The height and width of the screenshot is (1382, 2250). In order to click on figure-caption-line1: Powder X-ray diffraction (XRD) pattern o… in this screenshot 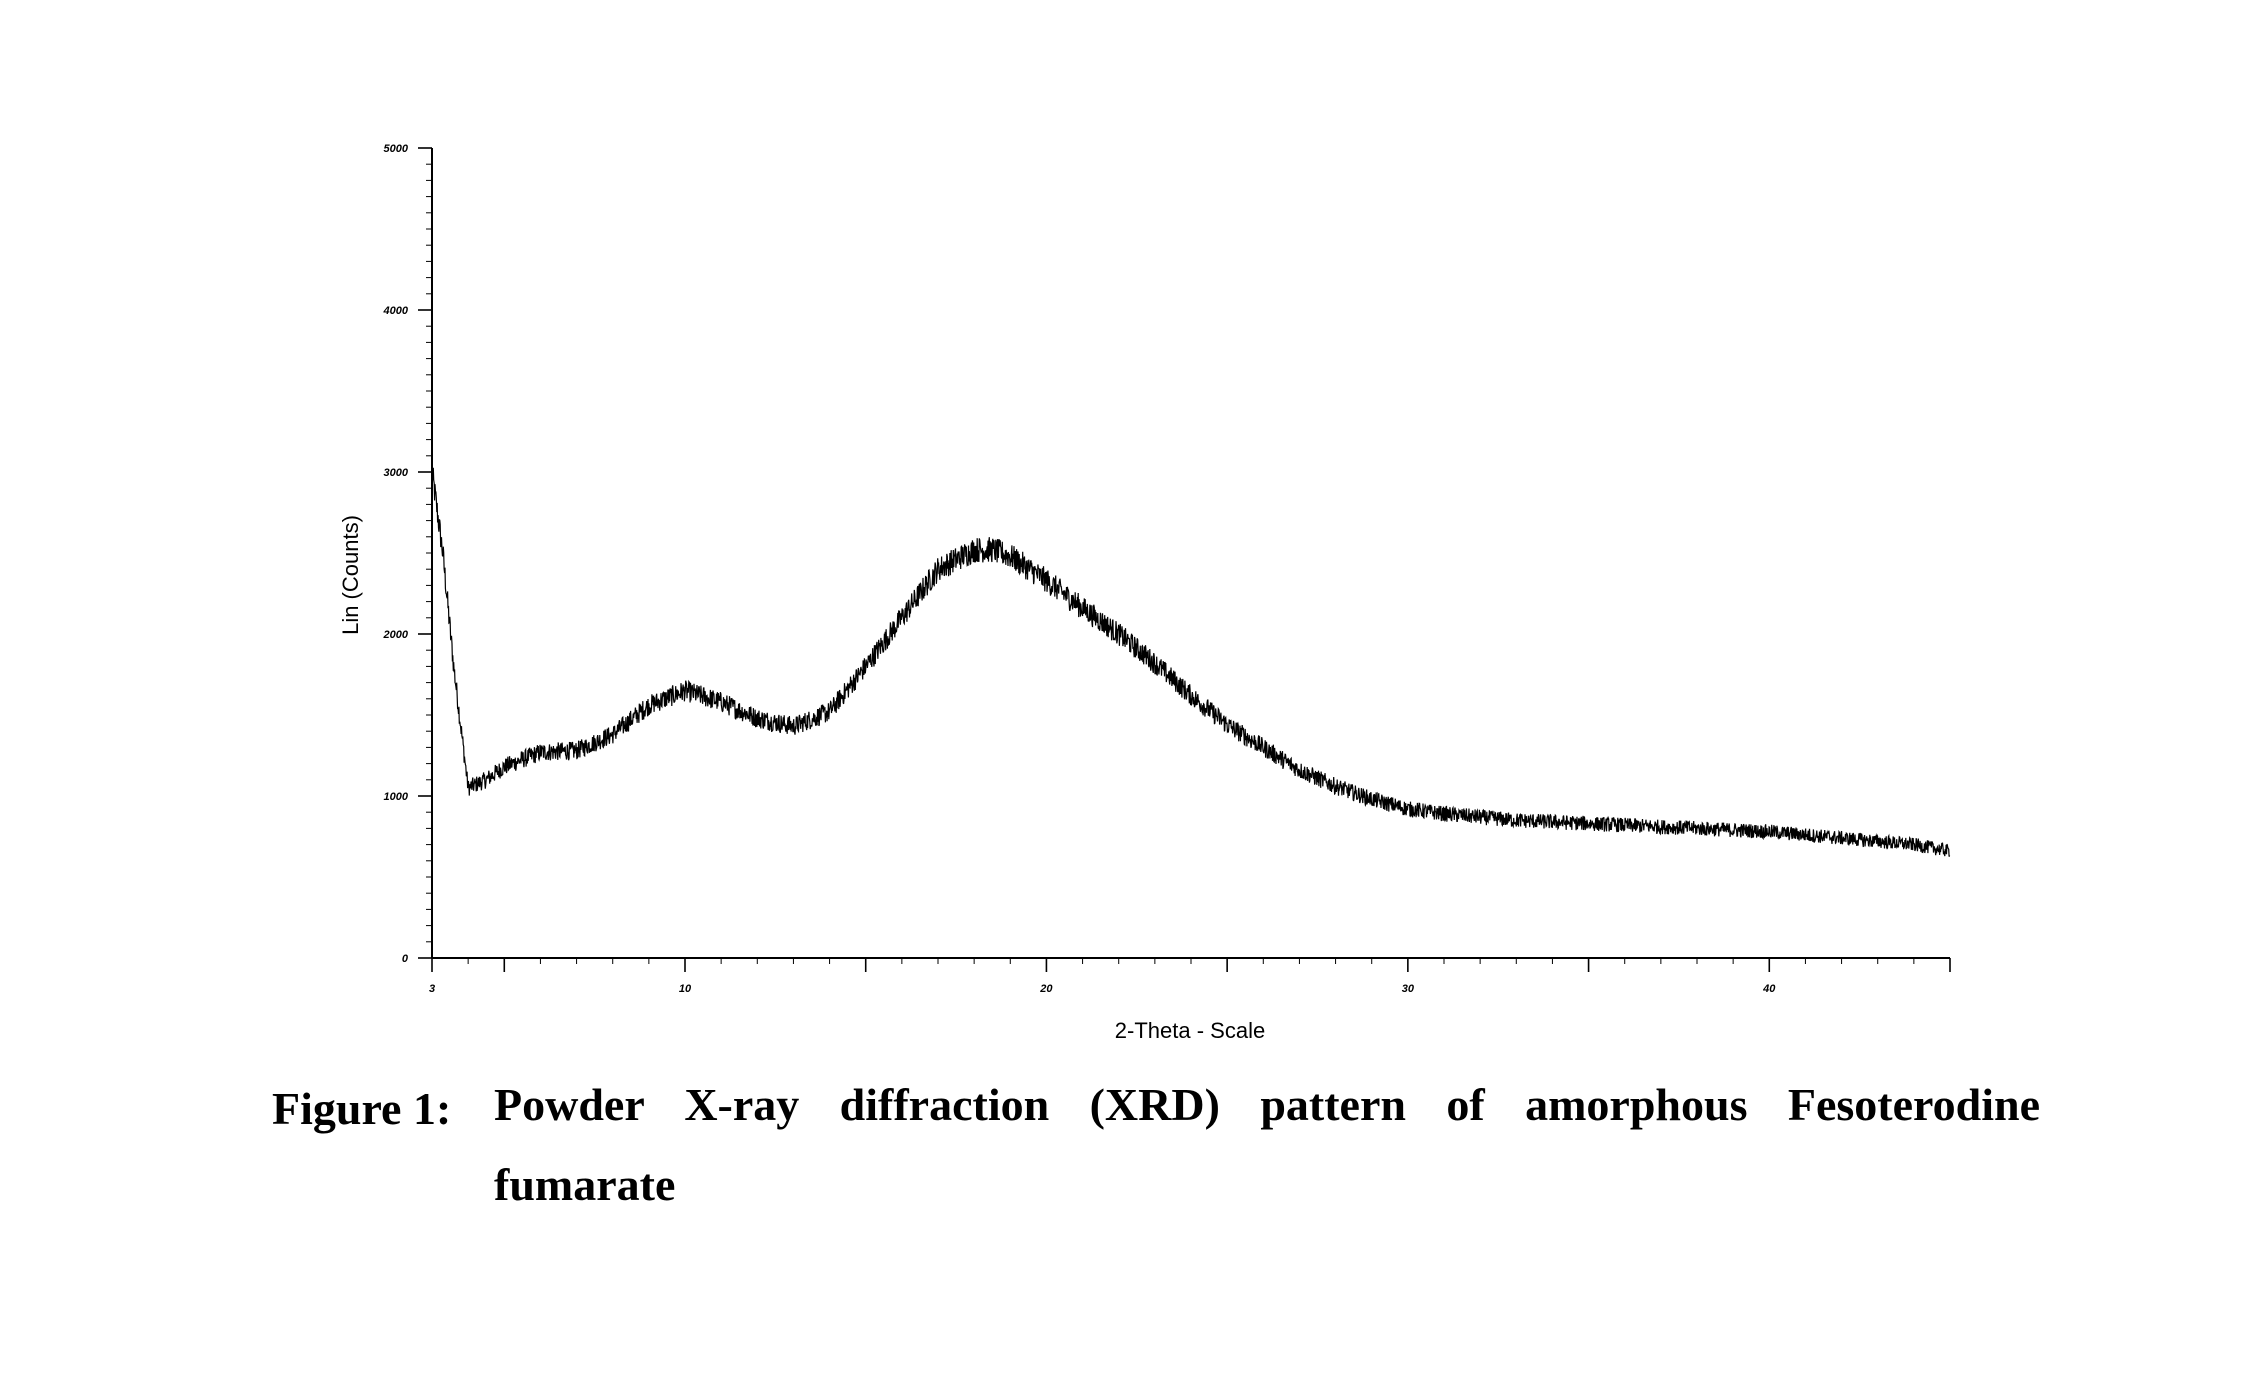, I will do `click(1267, 1104)`.